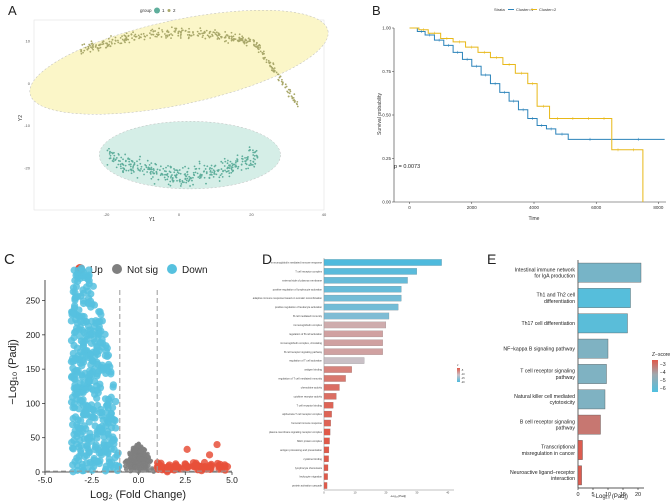  What do you see at coordinates (172, 269) in the screenshot?
I see `legend-swatch-down` at bounding box center [172, 269].